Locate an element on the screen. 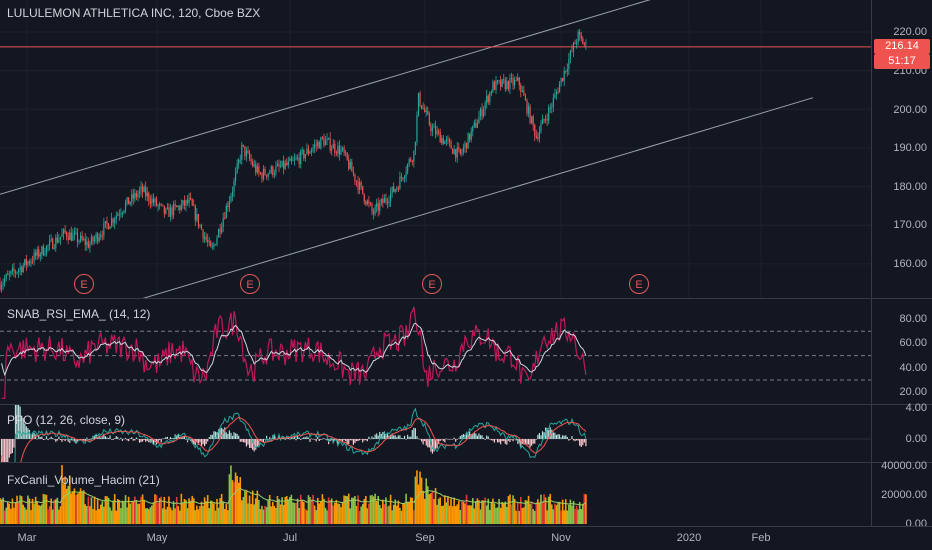 This screenshot has width=932, height=550. price-tick: 220.00 is located at coordinates (910, 32).